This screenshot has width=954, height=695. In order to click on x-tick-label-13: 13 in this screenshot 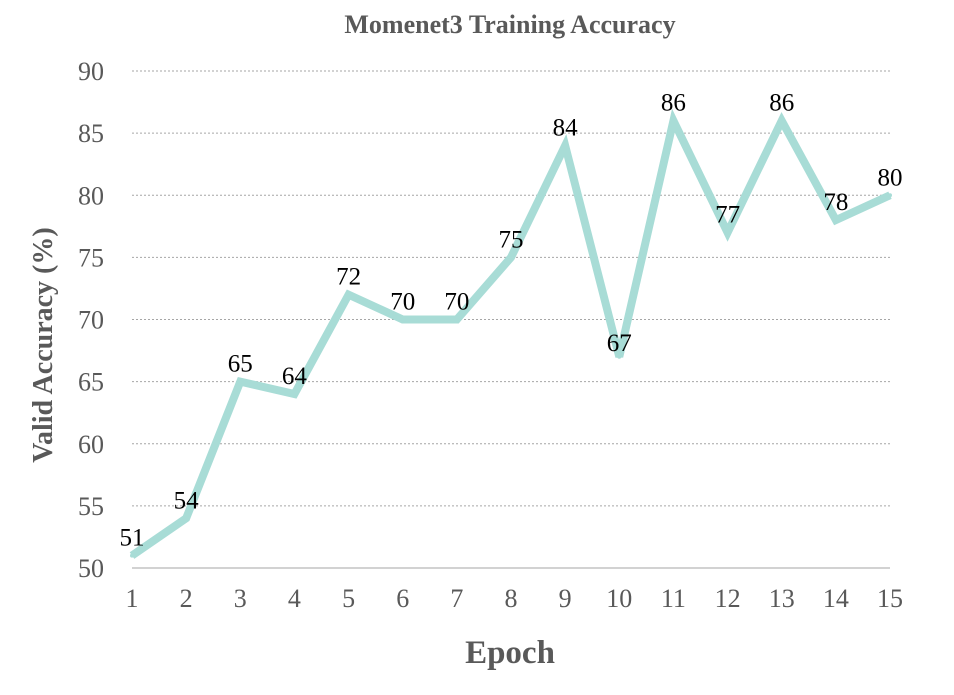, I will do `click(782, 598)`.